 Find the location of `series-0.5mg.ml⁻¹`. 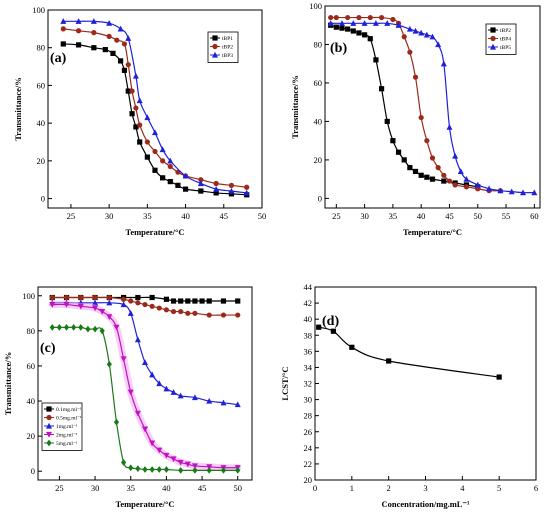

series-0.5mg.ml⁻¹ is located at coordinates (145, 306).